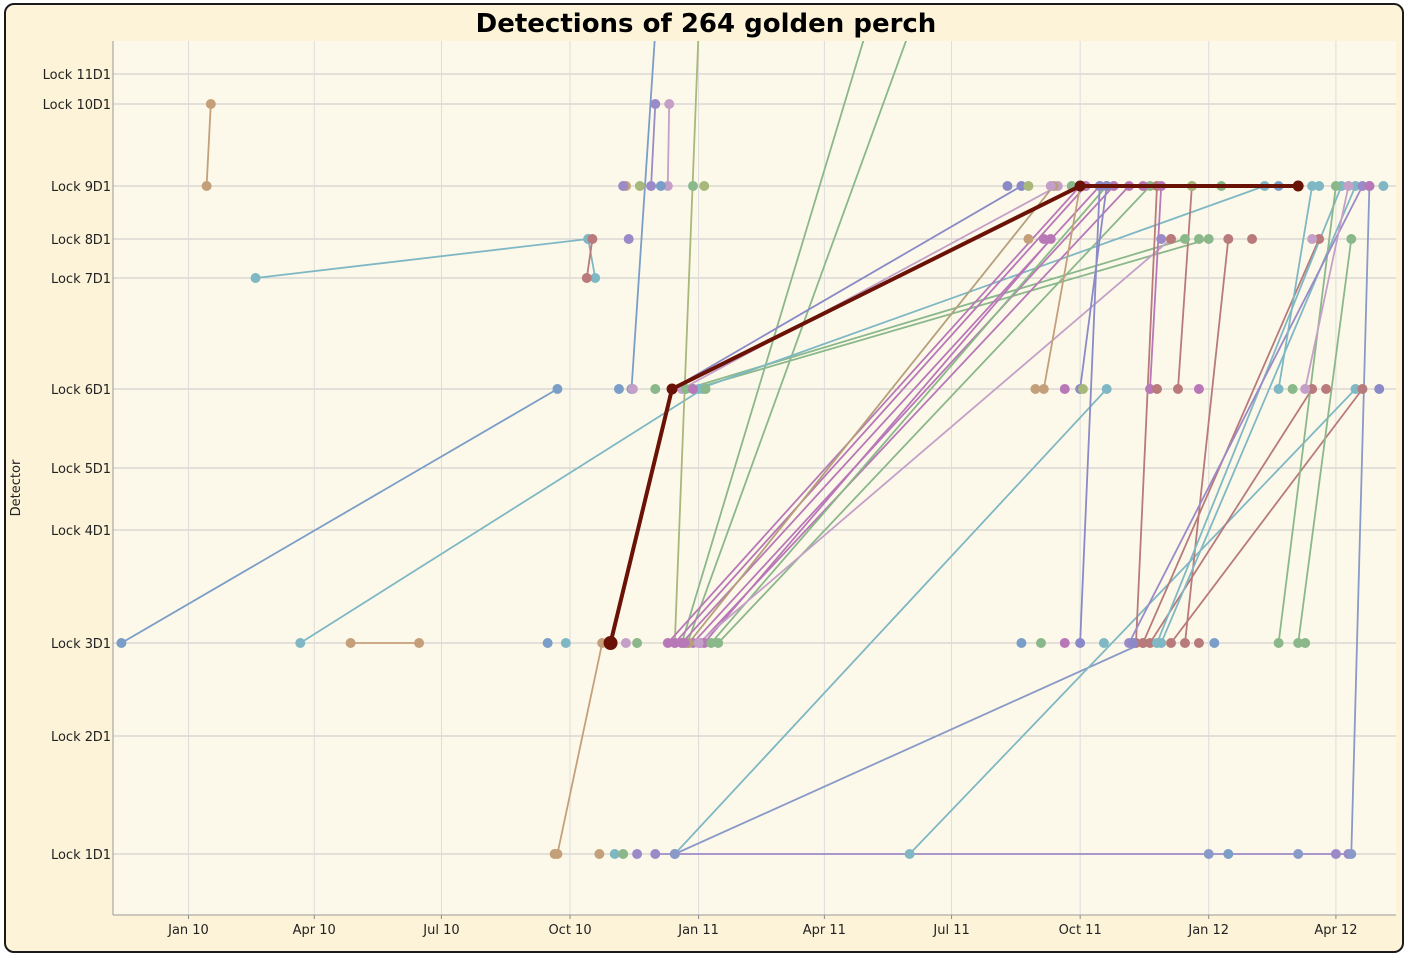 The height and width of the screenshot is (958, 1411). Describe the element at coordinates (188, 930) in the screenshot. I see `x-tick-label: Jan 10` at that location.